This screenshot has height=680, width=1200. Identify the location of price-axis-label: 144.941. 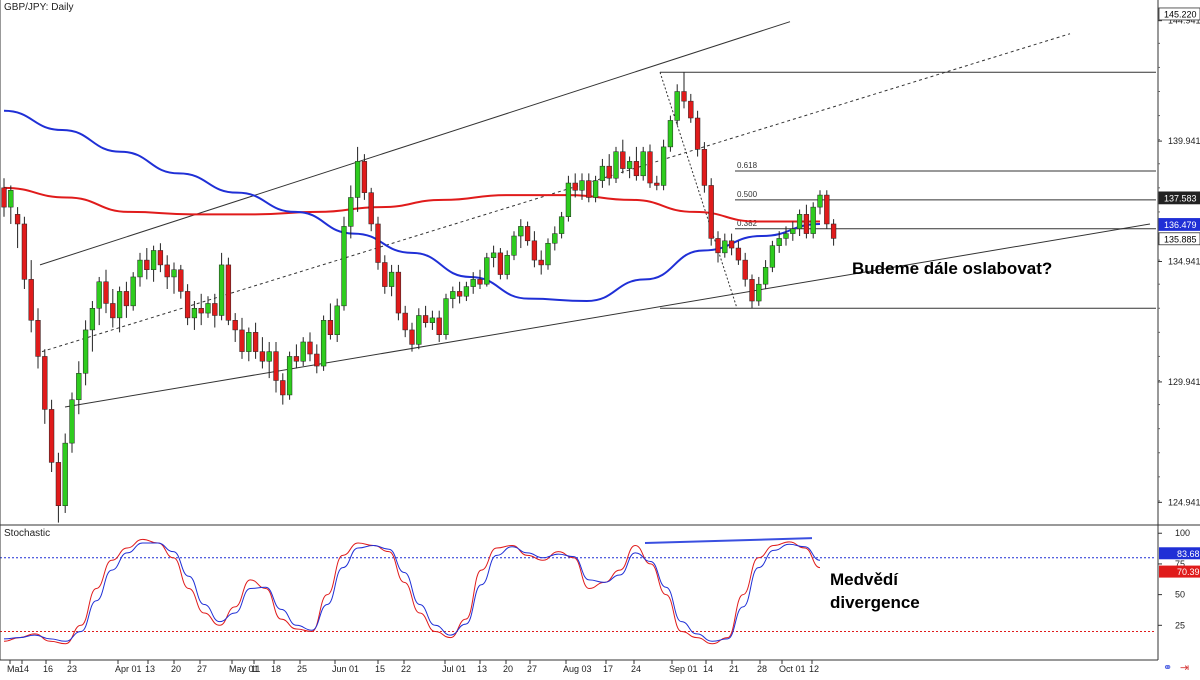
(1184, 21).